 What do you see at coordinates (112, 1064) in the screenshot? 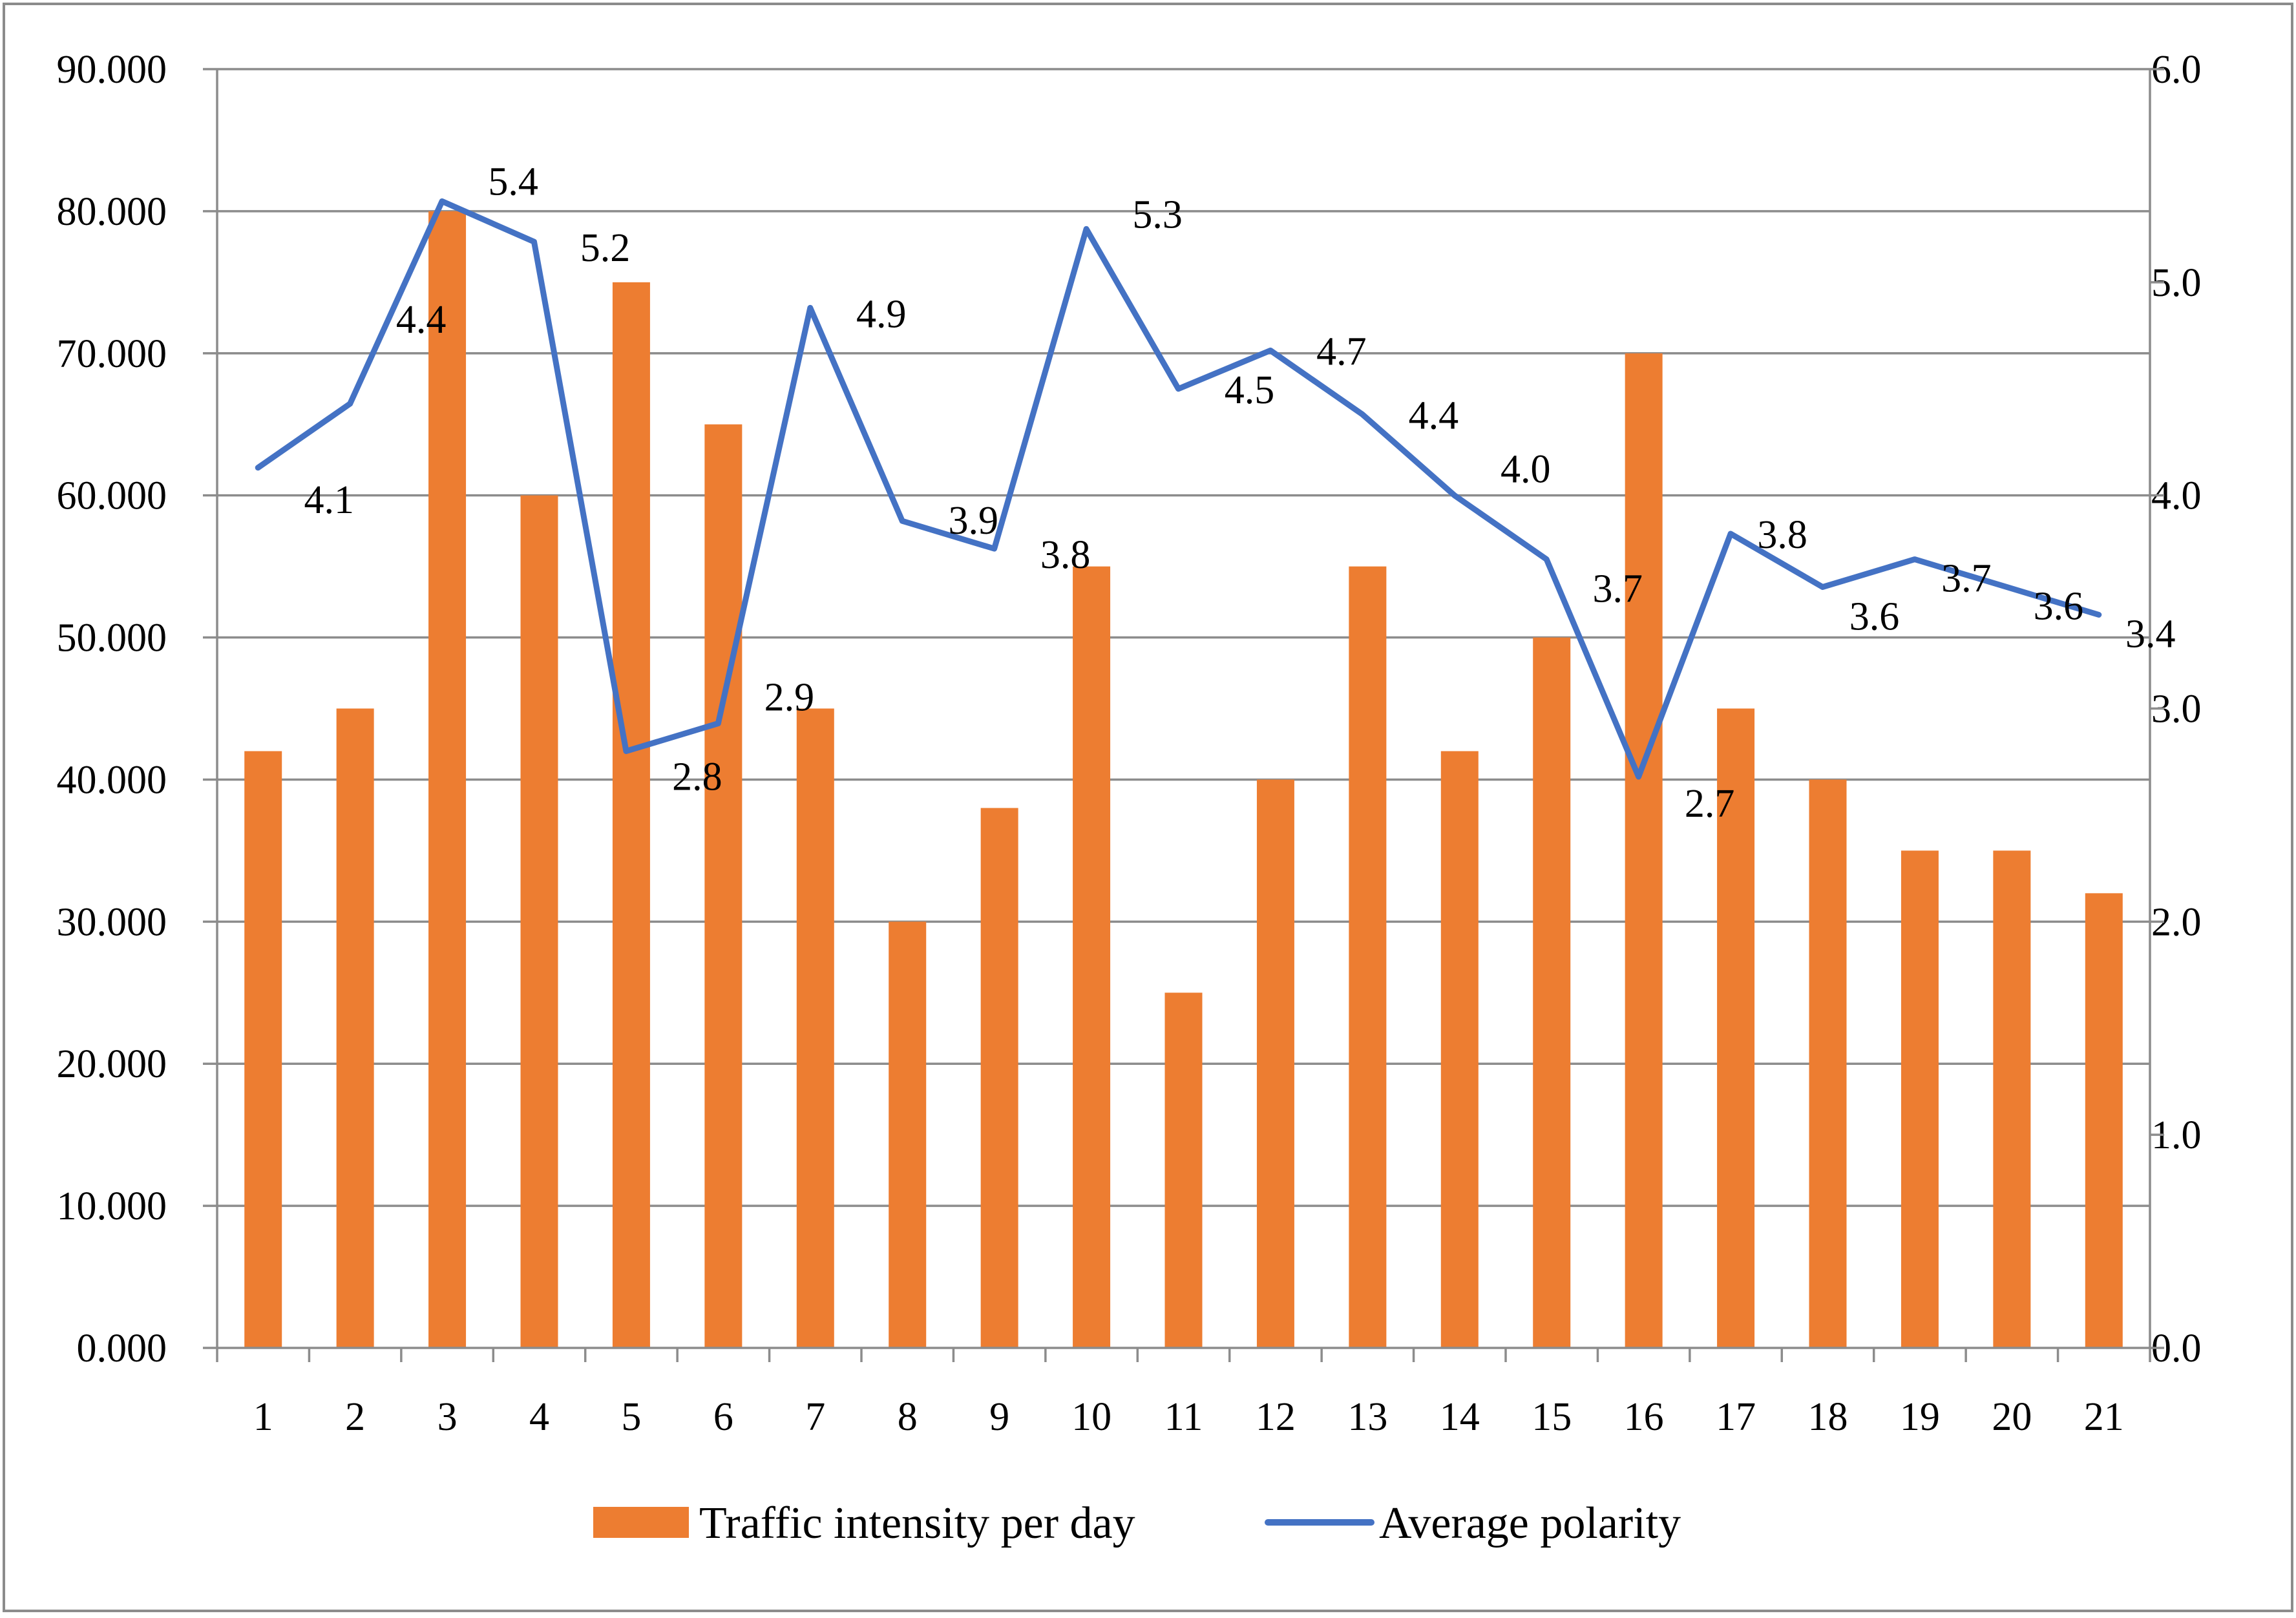
I see `y-left-tick-label: 20.000` at bounding box center [112, 1064].